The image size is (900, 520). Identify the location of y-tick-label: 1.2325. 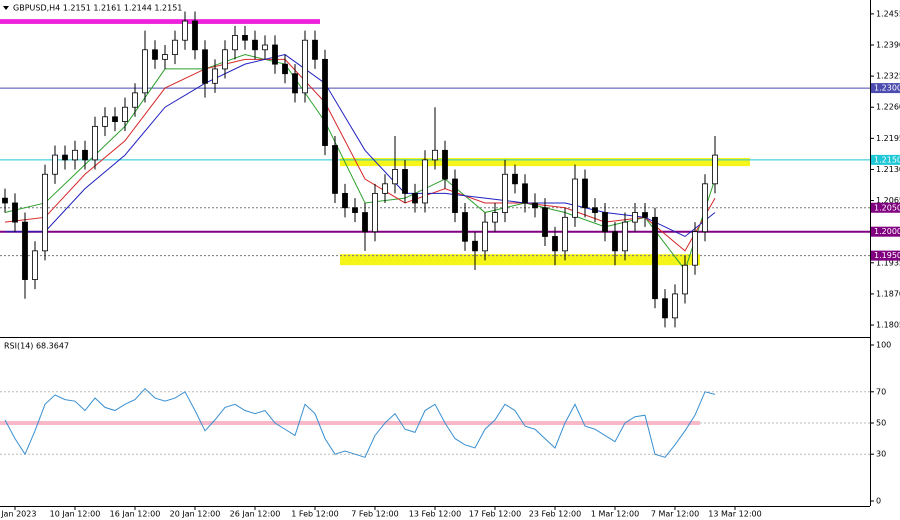
(888, 76).